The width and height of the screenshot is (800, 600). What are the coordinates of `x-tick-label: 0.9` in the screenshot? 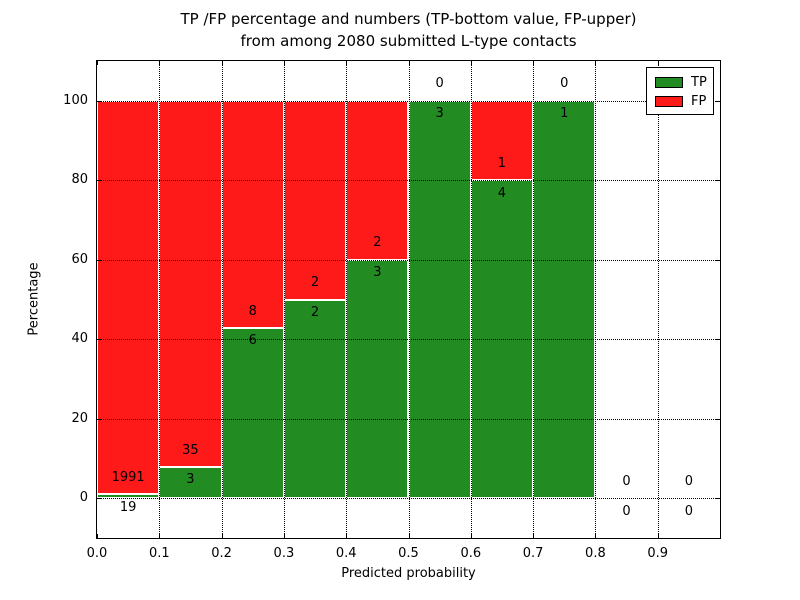 It's located at (658, 553).